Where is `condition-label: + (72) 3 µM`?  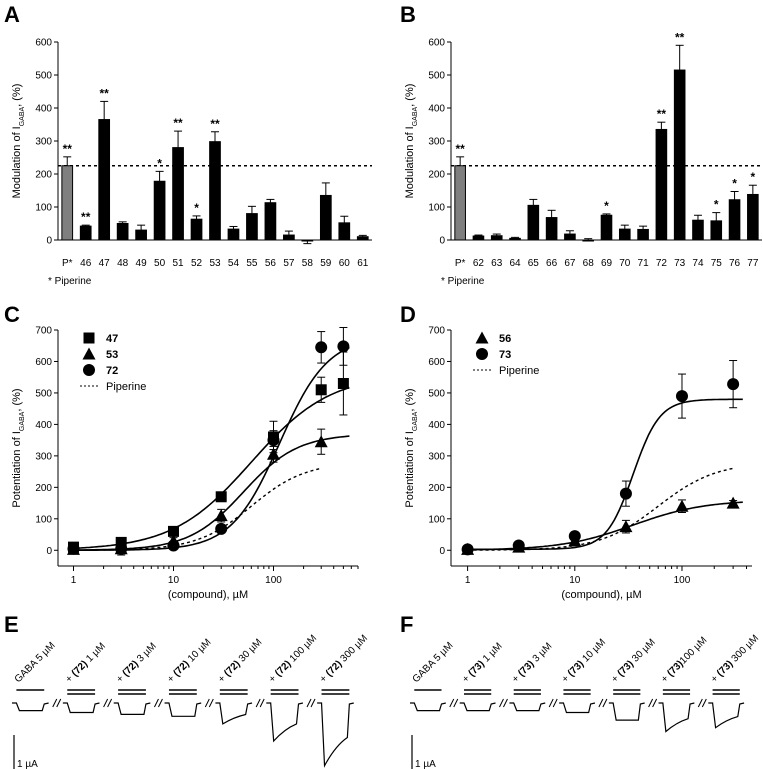
condition-label: + (72) 3 µM is located at coordinates (136, 663).